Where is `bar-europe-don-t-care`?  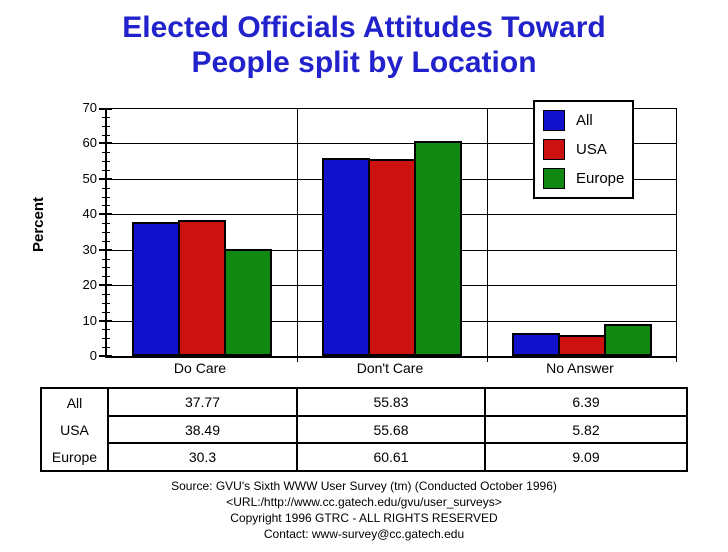
bar-europe-don-t-care is located at coordinates (438, 248).